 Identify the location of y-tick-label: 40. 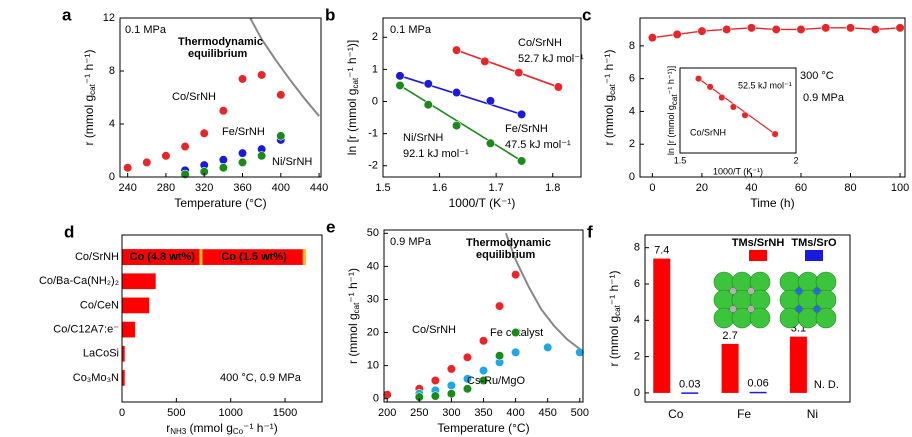
(373, 266).